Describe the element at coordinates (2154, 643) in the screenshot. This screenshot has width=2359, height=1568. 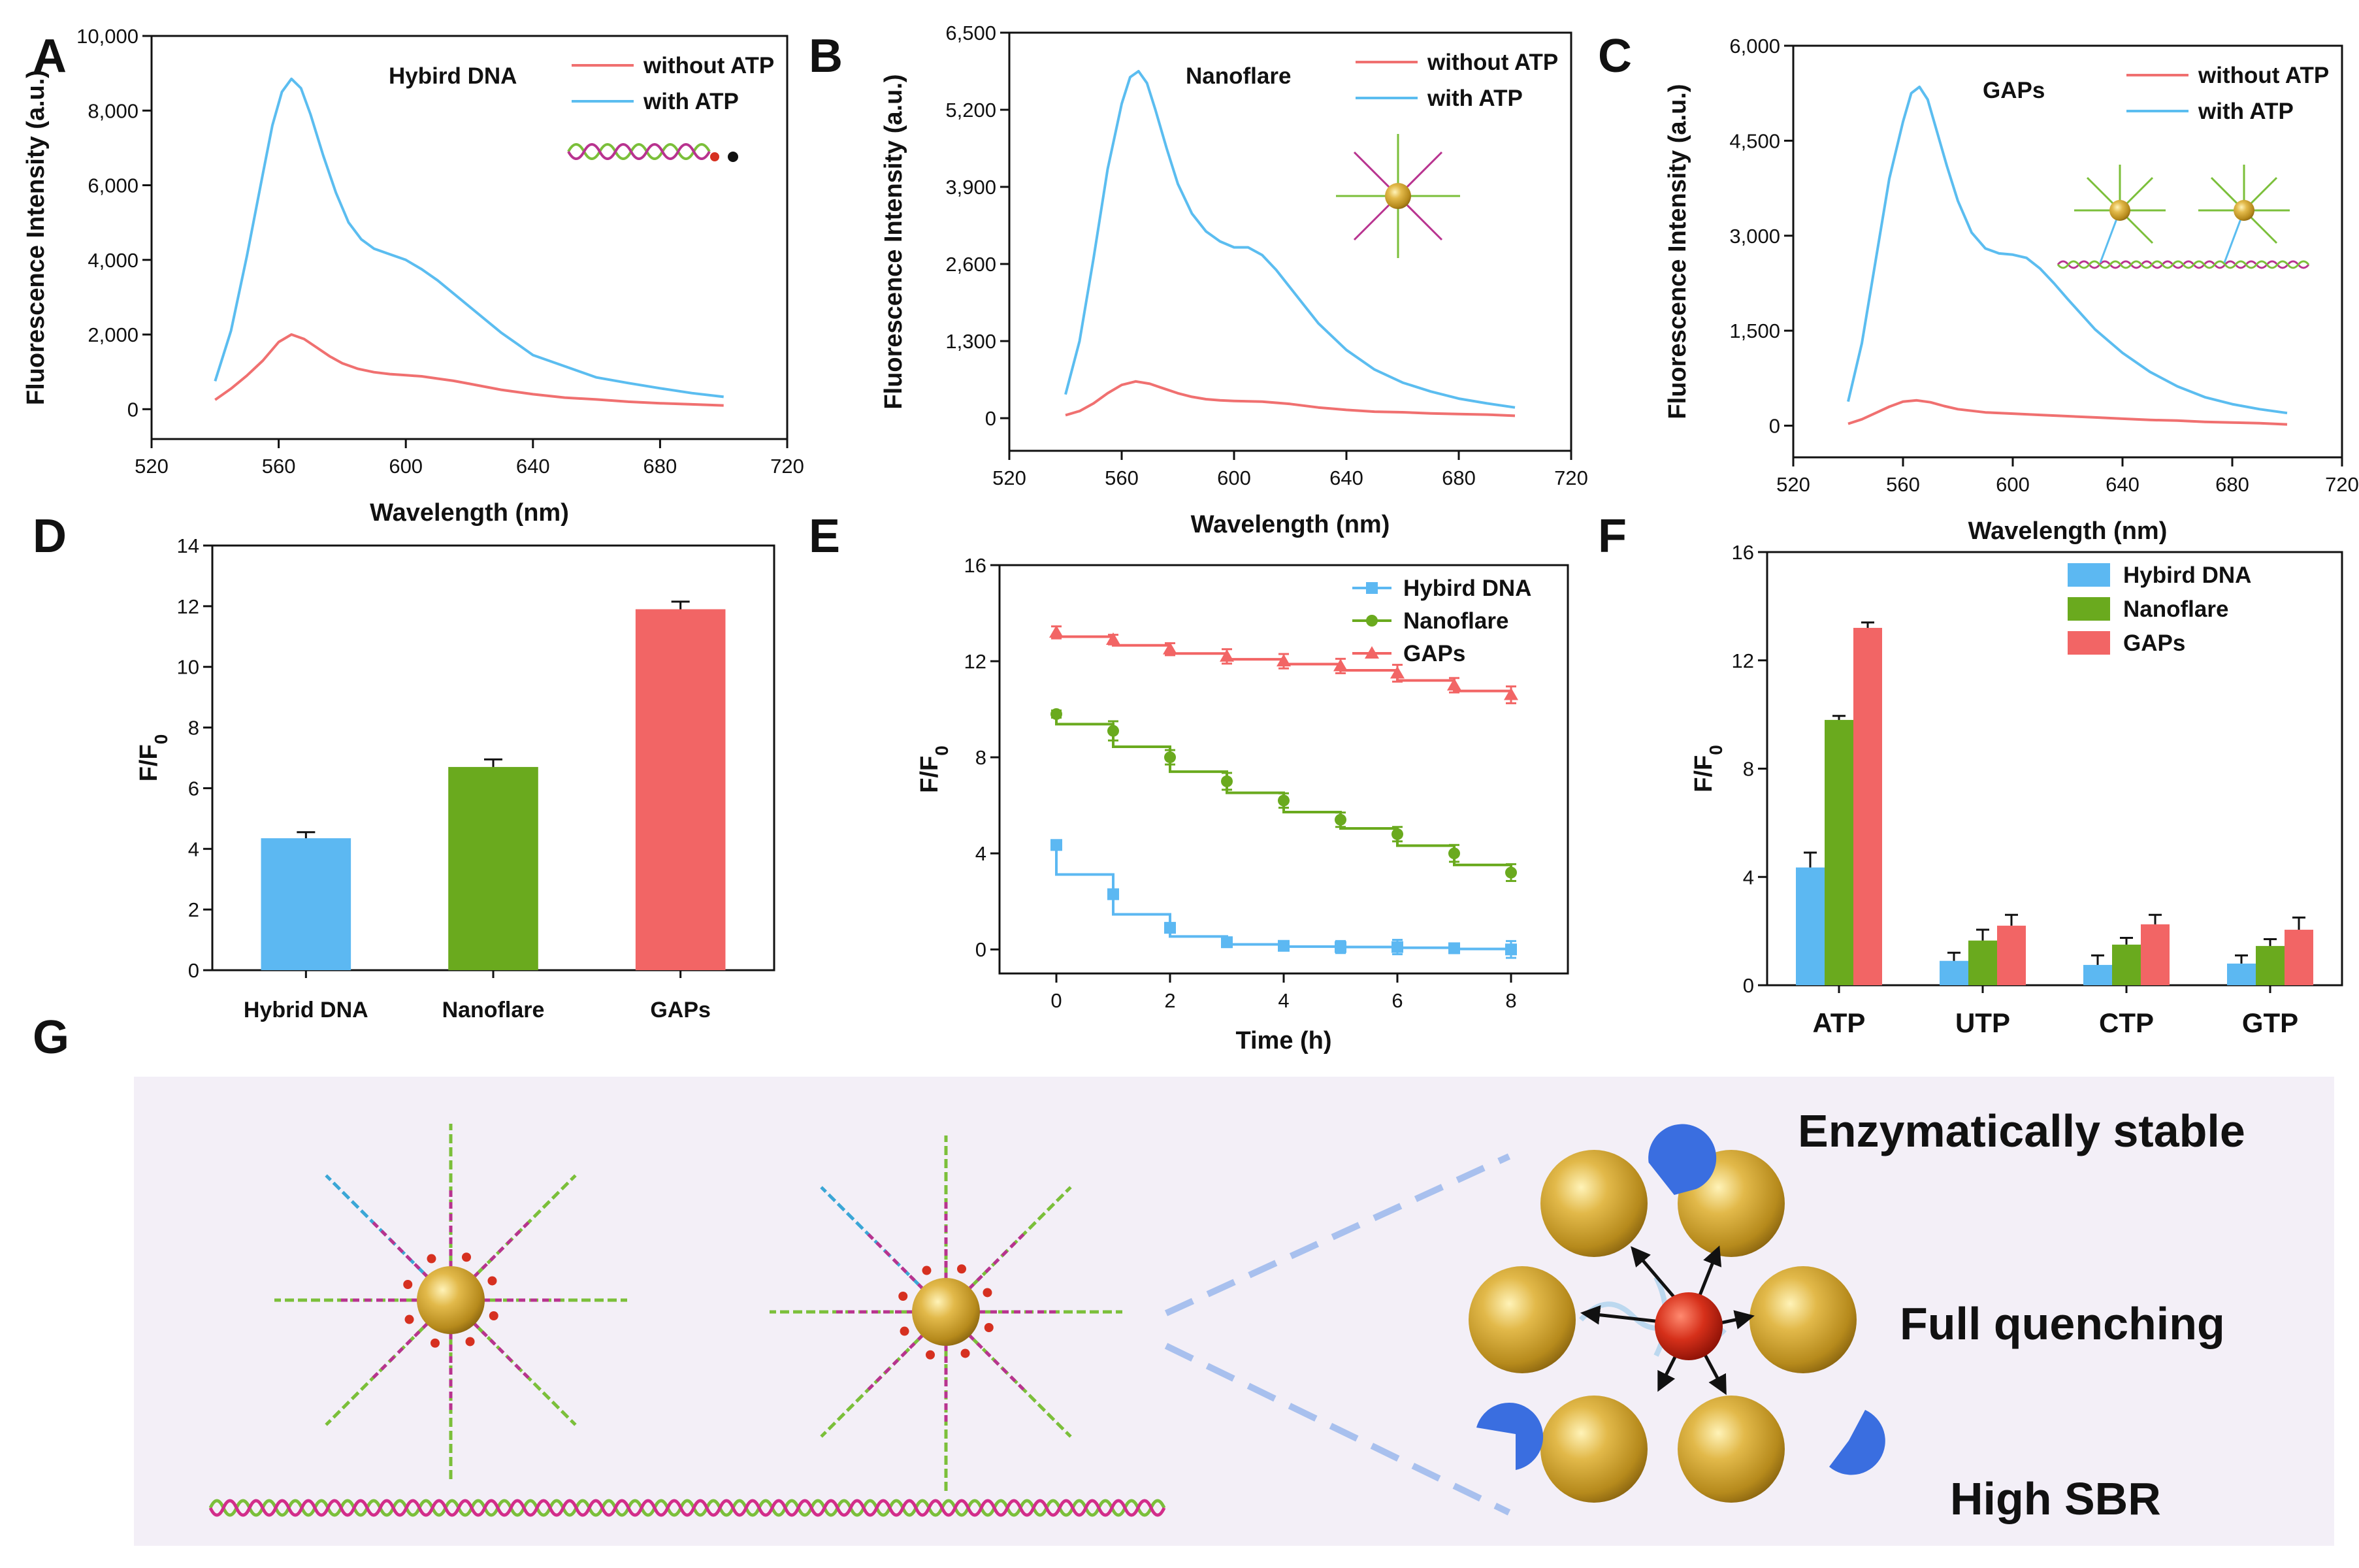
I see `legend-label: GAPs` at that location.